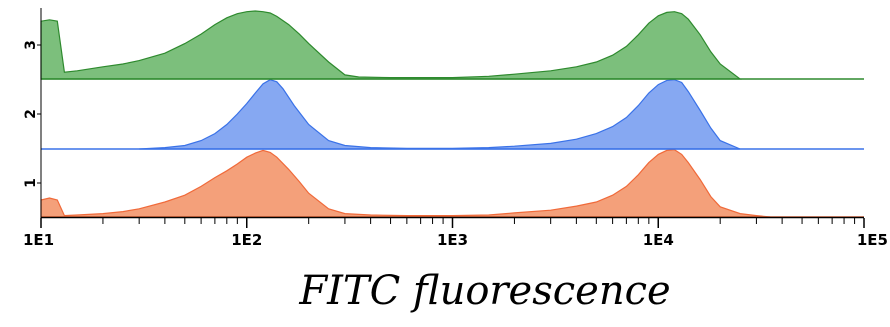 Image resolution: width=890 pixels, height=327 pixels. Describe the element at coordinates (485, 291) in the screenshot. I see `x-axis-label: FITC fluorescence` at that location.